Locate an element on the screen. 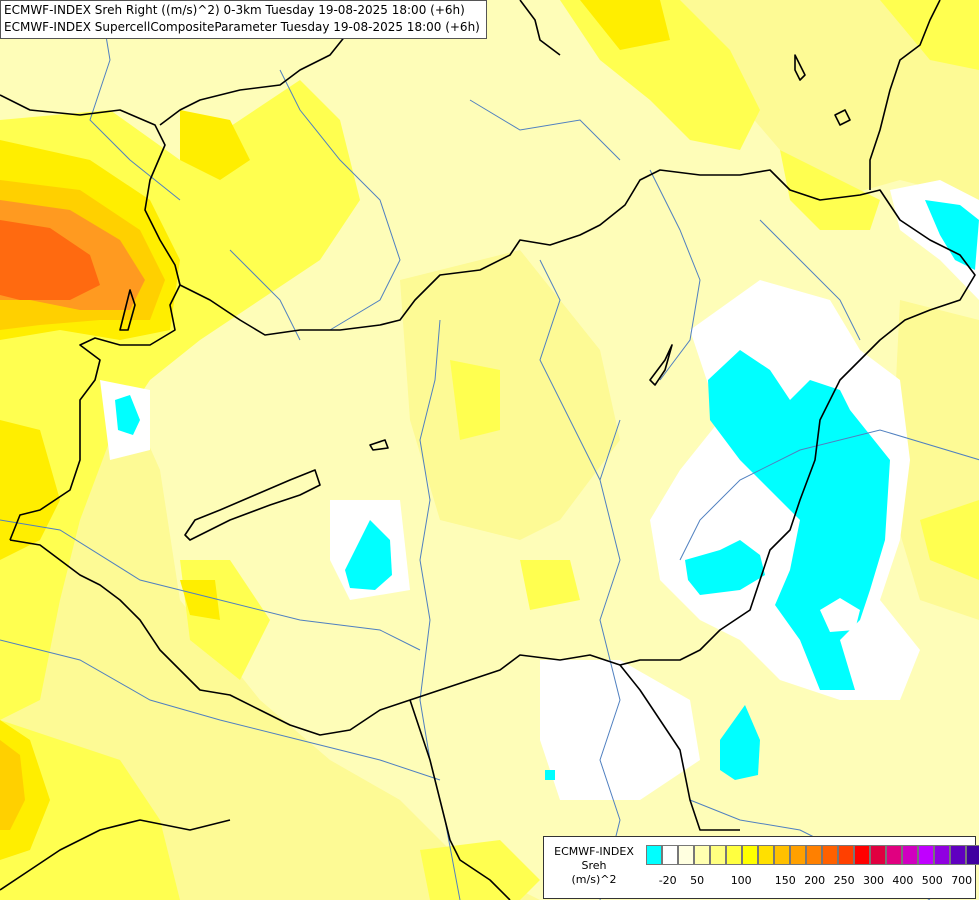 This screenshot has height=900, width=979. white-hole is located at coordinates (840, 615).